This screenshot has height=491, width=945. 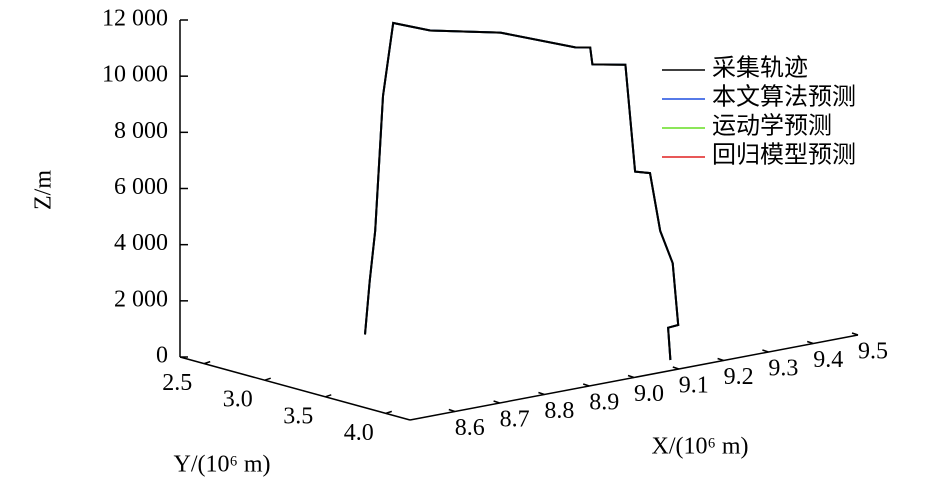 I want to click on y-axis-label: Y/(10⁶ m), so click(x=221, y=465).